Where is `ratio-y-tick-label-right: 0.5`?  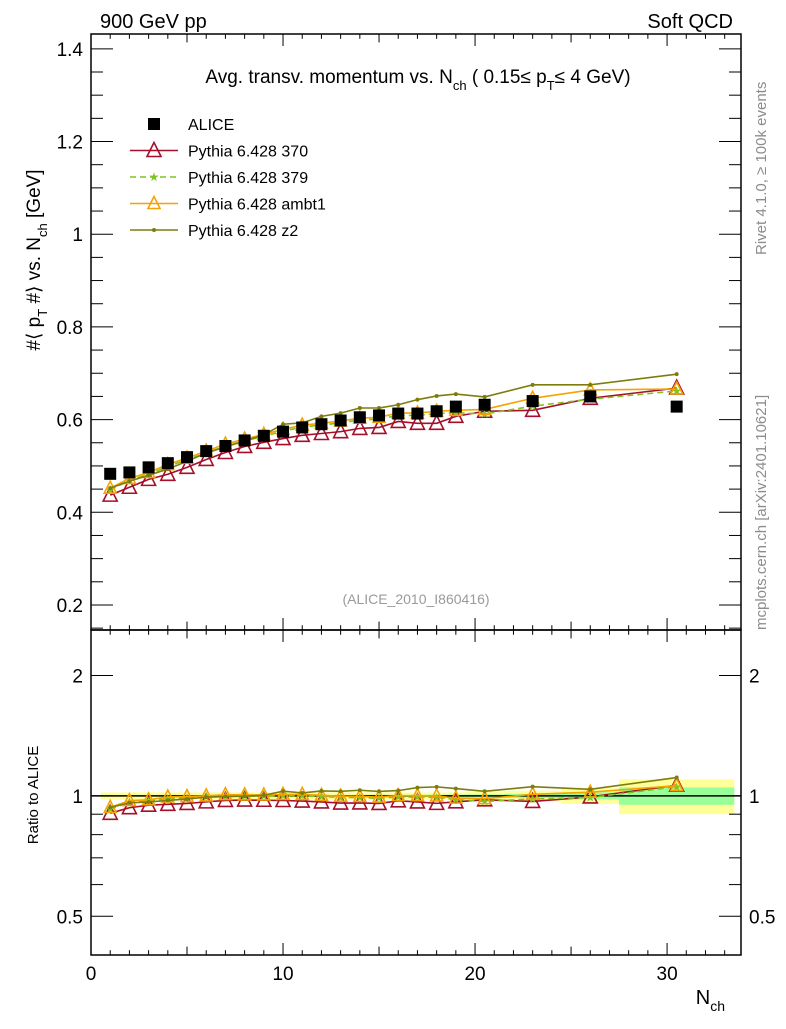 ratio-y-tick-label-right: 0.5 is located at coordinates (762, 917).